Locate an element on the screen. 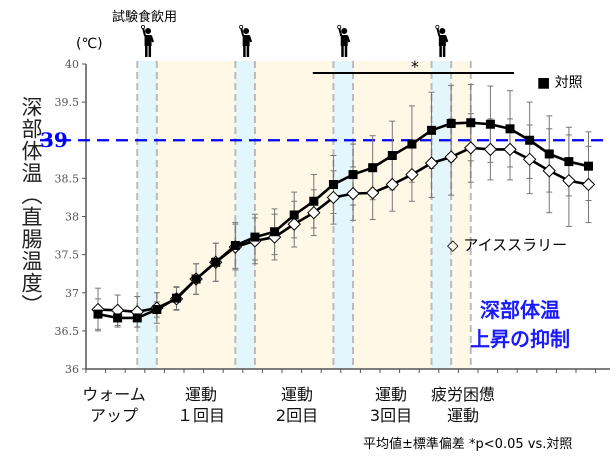  legend-control: ■ 対照 is located at coordinates (560, 82).